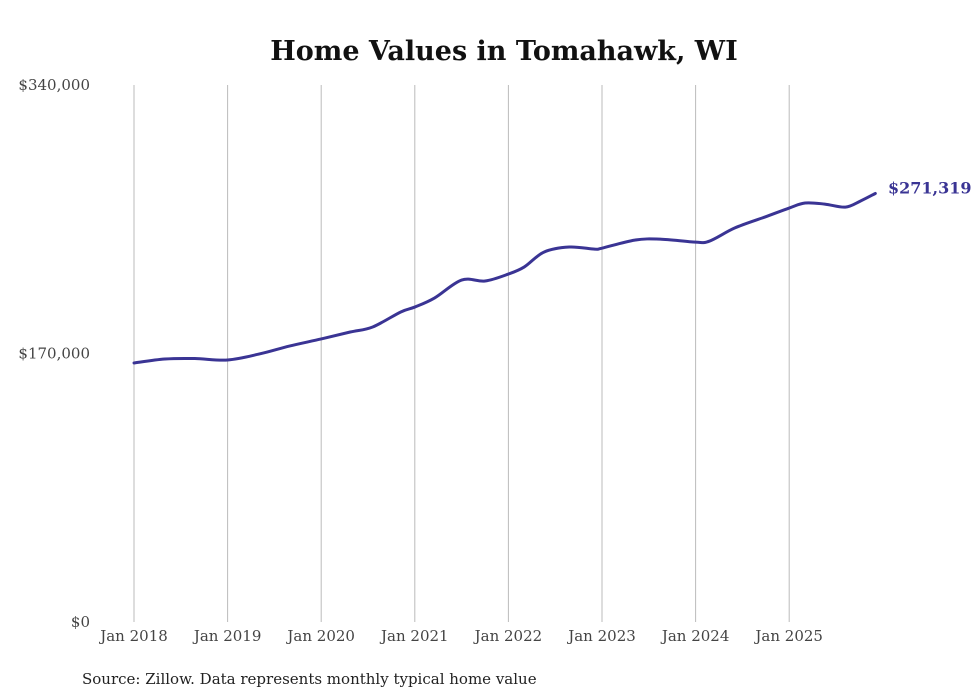 The image size is (980, 699). I want to click on end-value-label: $271,319, so click(930, 187).